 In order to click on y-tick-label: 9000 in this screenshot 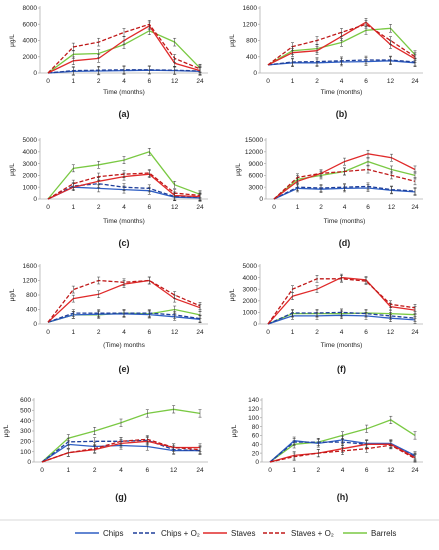, I will do `click(256, 164)`.